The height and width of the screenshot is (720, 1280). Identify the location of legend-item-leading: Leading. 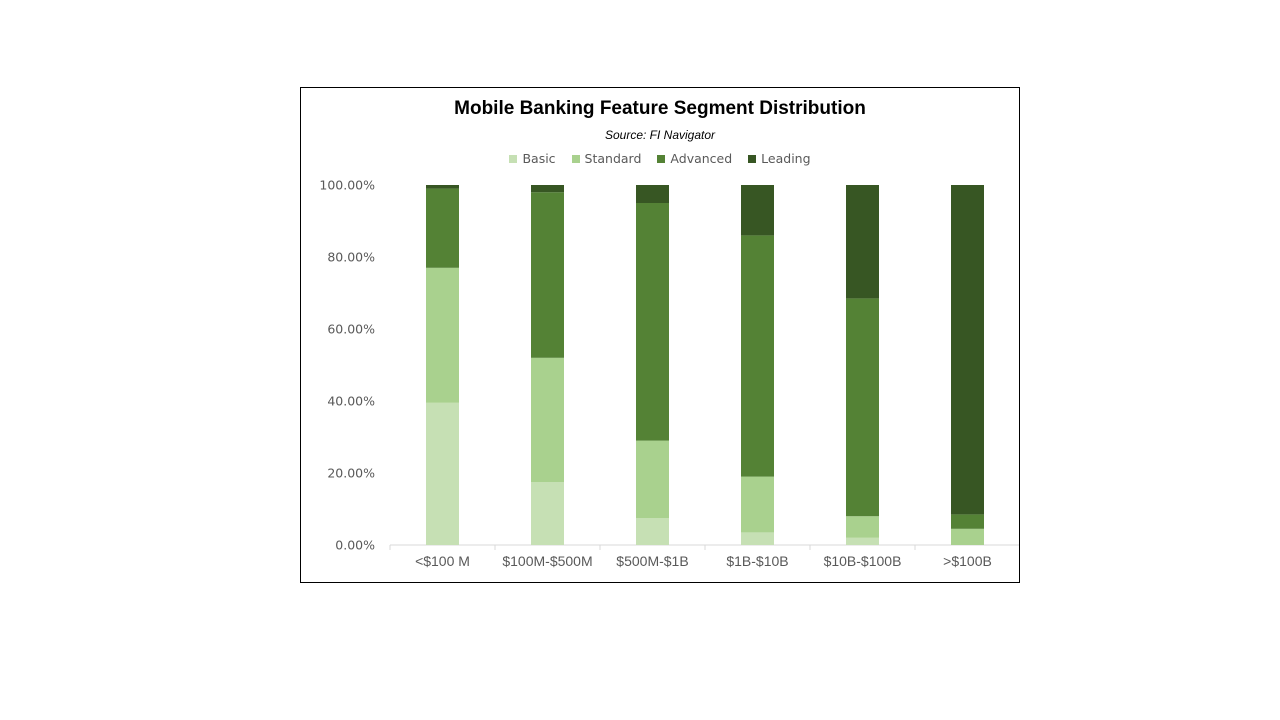
(779, 158).